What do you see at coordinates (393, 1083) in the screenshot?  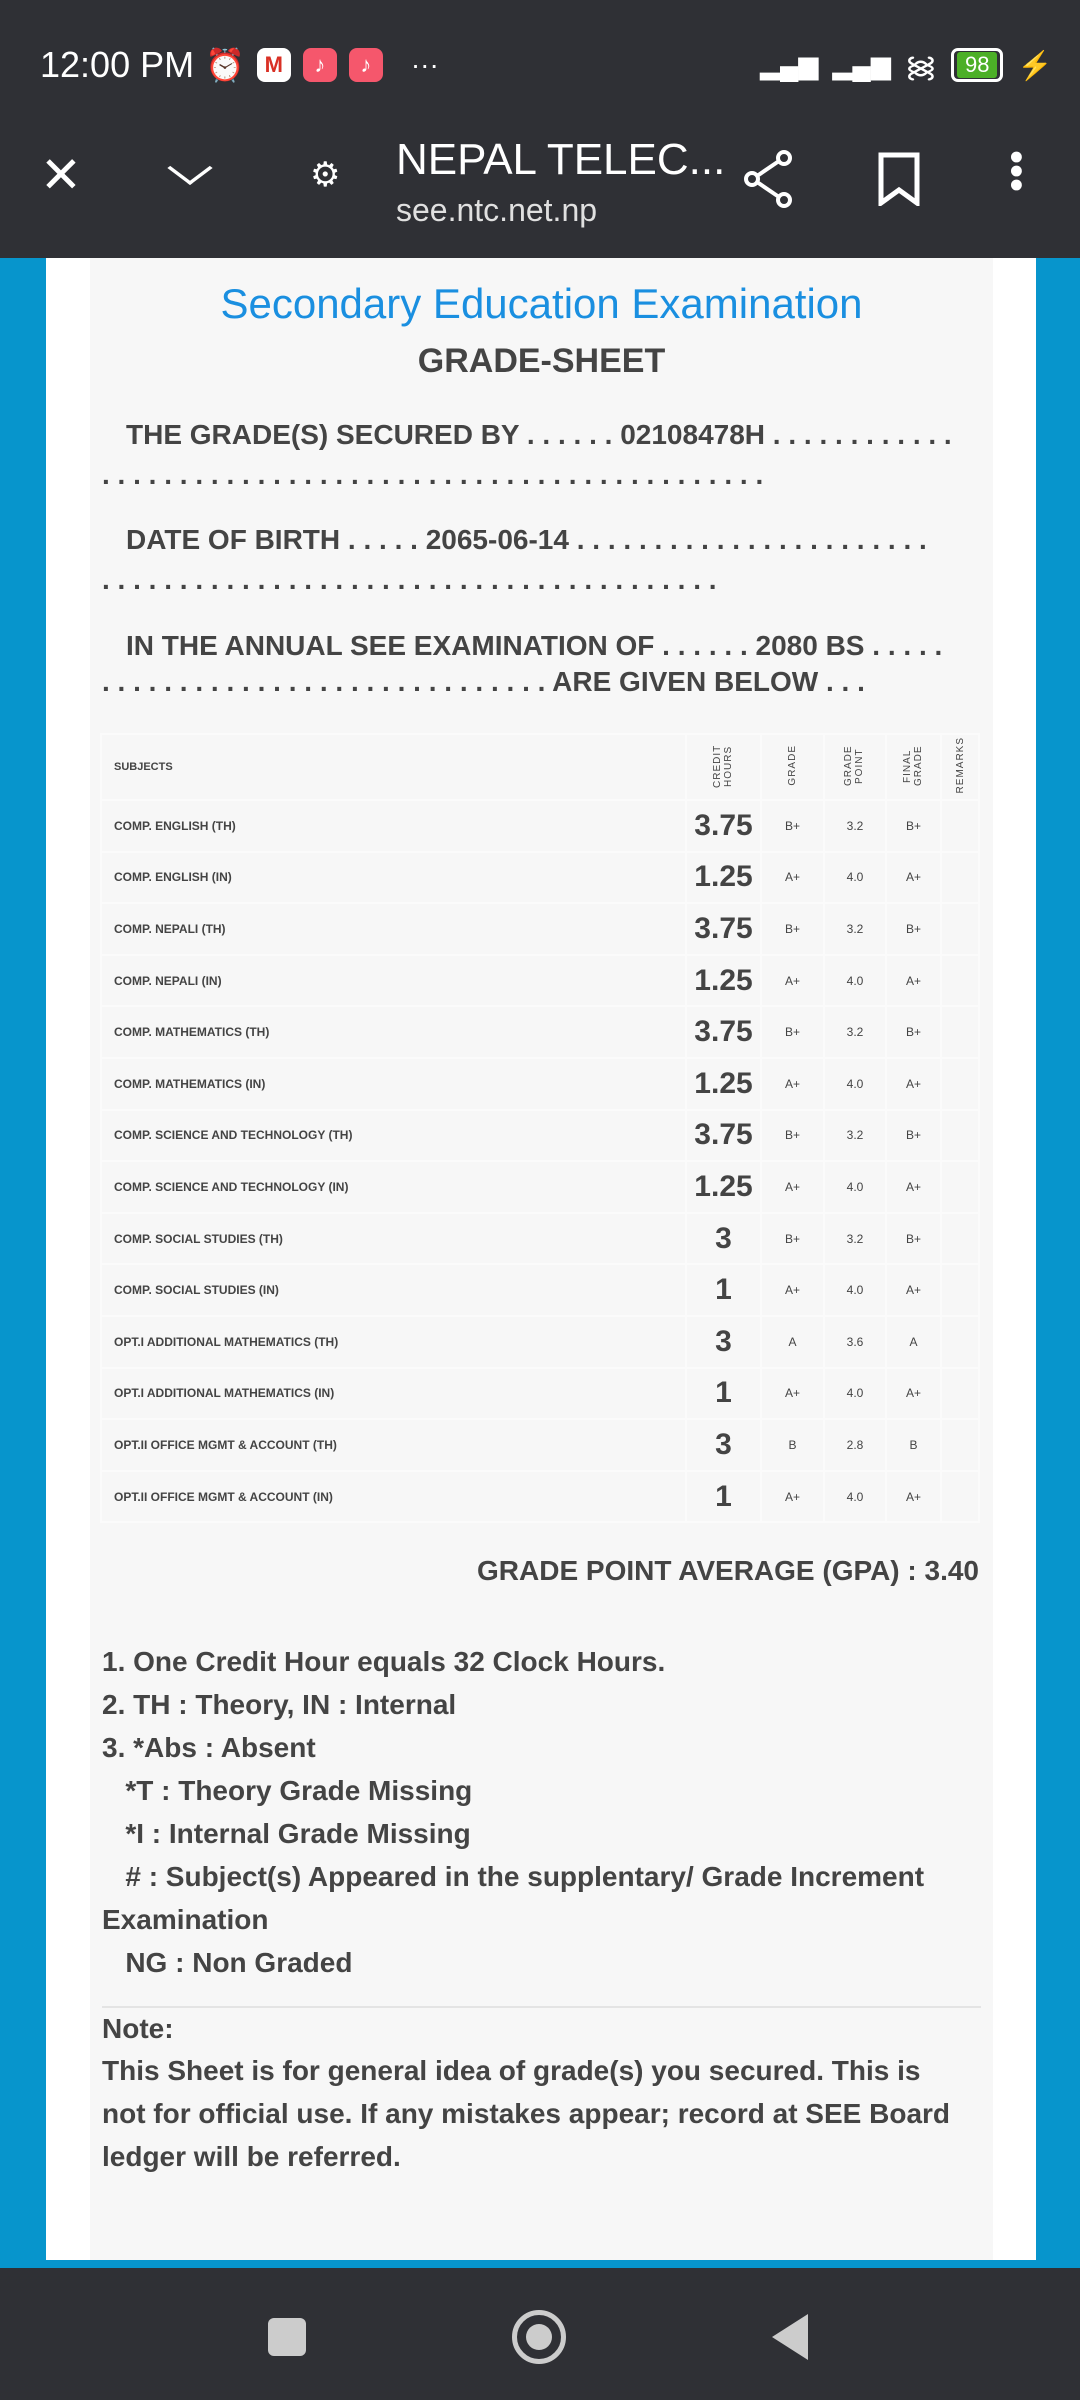 I see `subject-cell: COMP. MATHEMATICS (IN)` at bounding box center [393, 1083].